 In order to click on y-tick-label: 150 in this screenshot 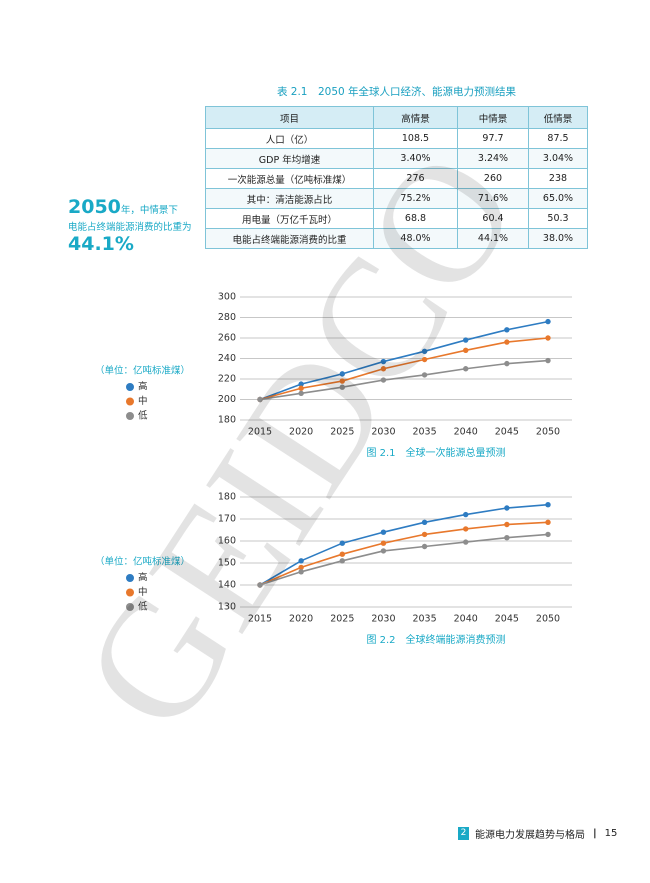, I will do `click(227, 563)`.